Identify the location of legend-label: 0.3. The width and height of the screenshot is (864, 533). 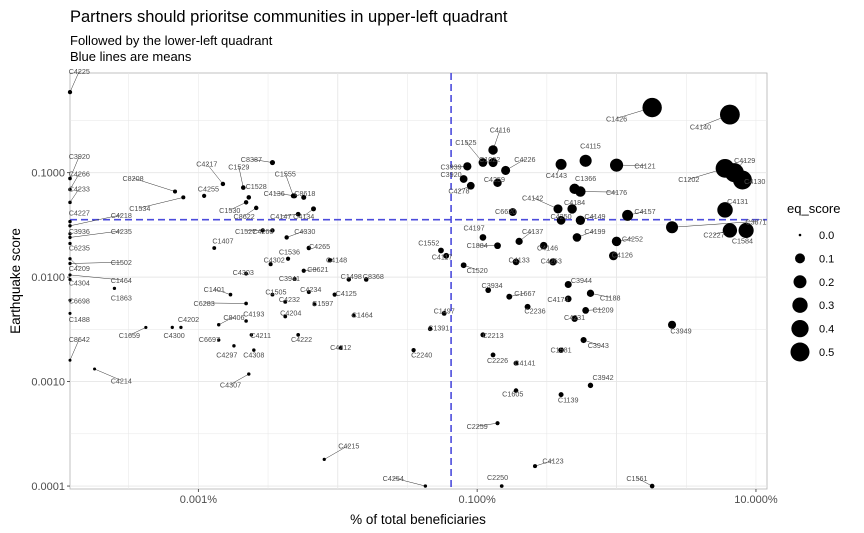
(826, 306).